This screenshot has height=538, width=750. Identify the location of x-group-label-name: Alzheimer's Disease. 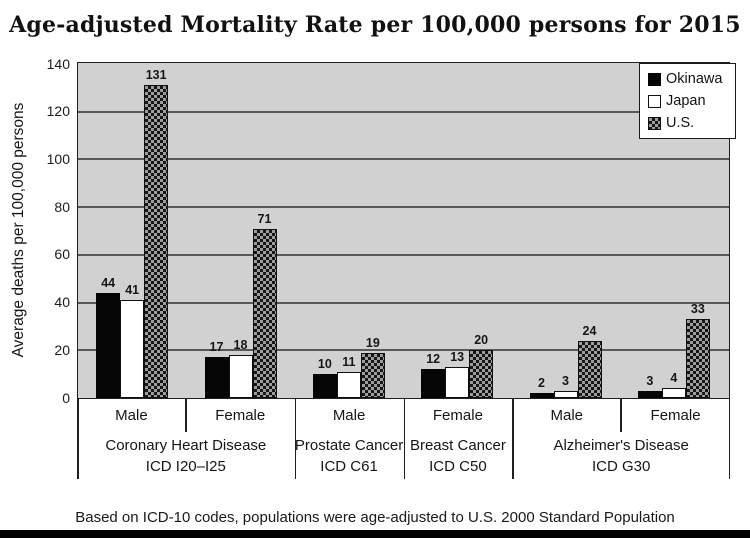
(621, 445).